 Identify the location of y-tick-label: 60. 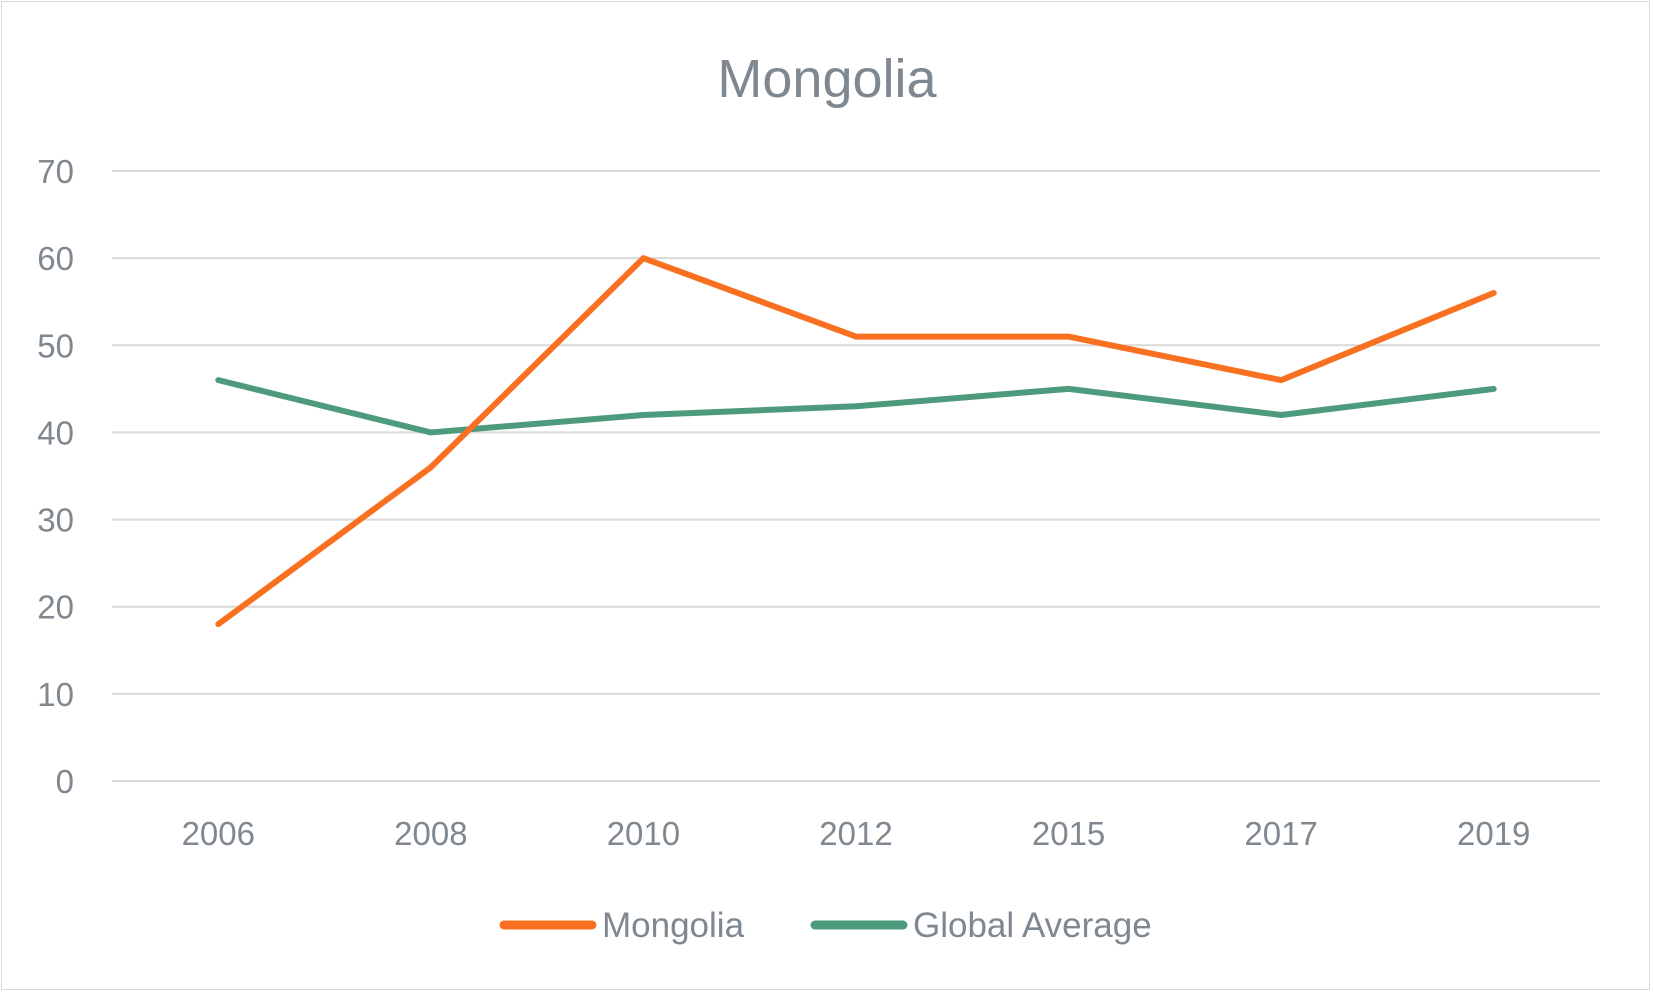
(55, 258).